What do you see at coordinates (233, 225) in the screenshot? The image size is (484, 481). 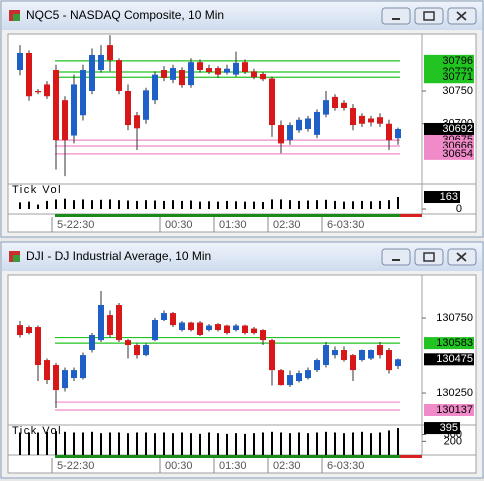 I see `x-tick-label: 01:30` at bounding box center [233, 225].